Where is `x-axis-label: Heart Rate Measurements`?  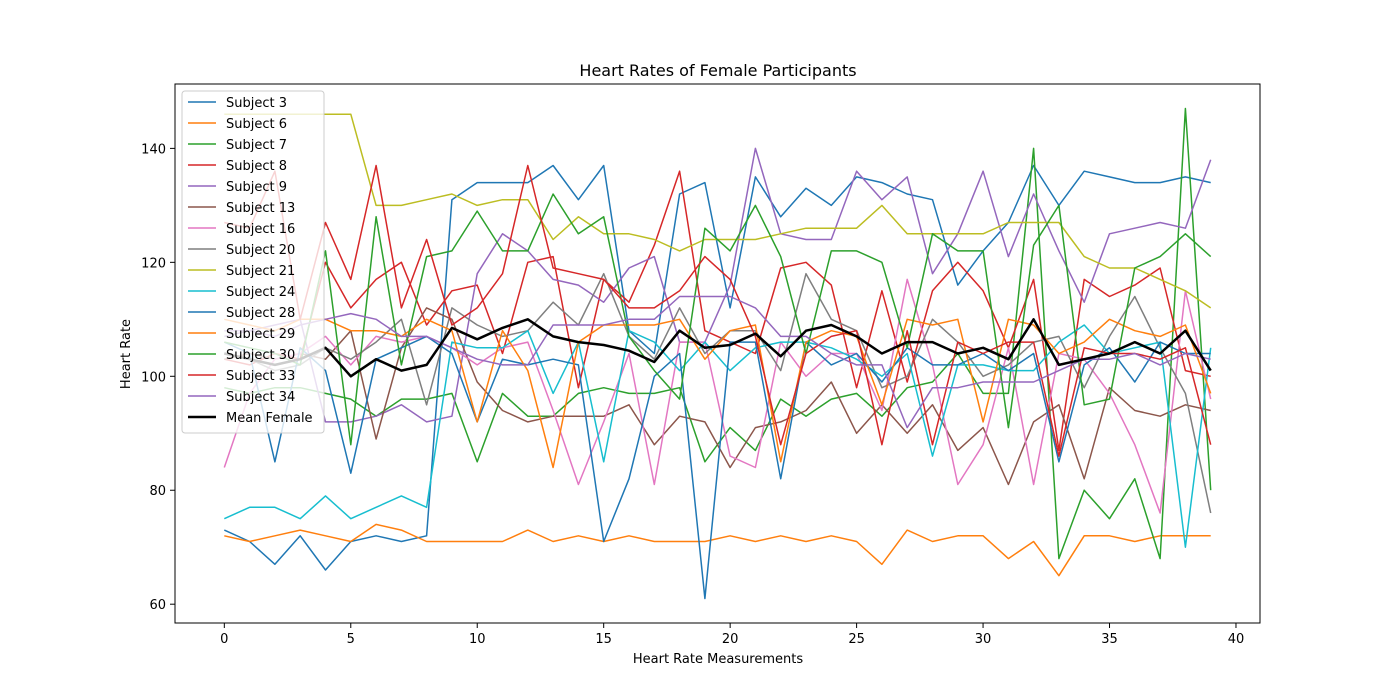
x-axis-label: Heart Rate Measurements is located at coordinates (718, 659).